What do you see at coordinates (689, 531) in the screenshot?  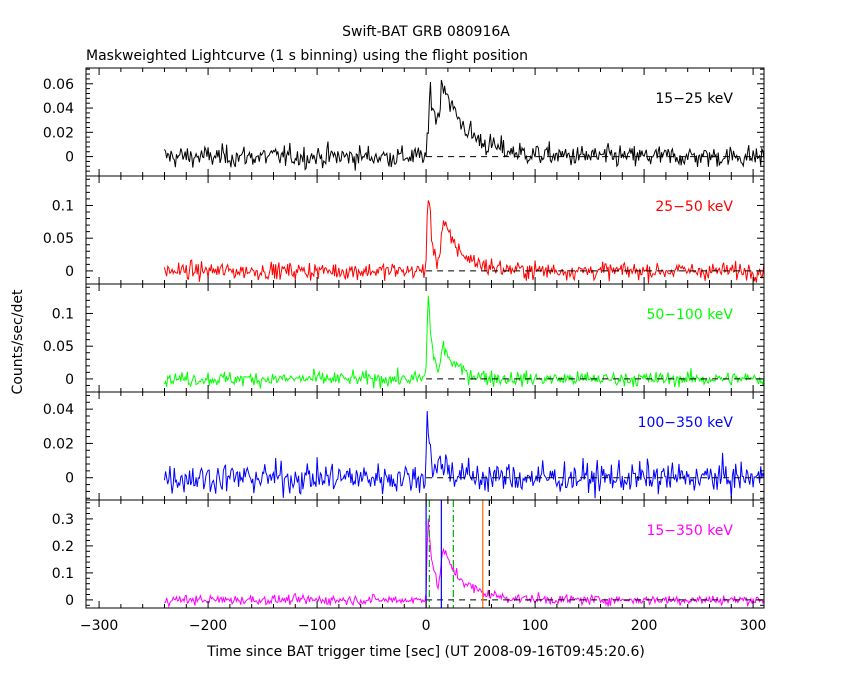 I see `band-label: 15−350 keV` at bounding box center [689, 531].